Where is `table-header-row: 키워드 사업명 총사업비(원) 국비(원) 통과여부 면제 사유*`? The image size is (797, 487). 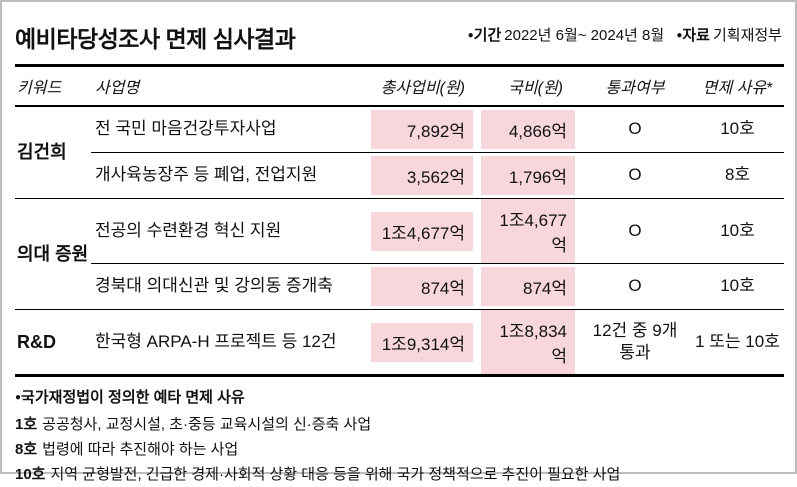 table-header-row: 키워드 사업명 총사업비(원) 국비(원) 통과여부 면제 사유* is located at coordinates (399, 86).